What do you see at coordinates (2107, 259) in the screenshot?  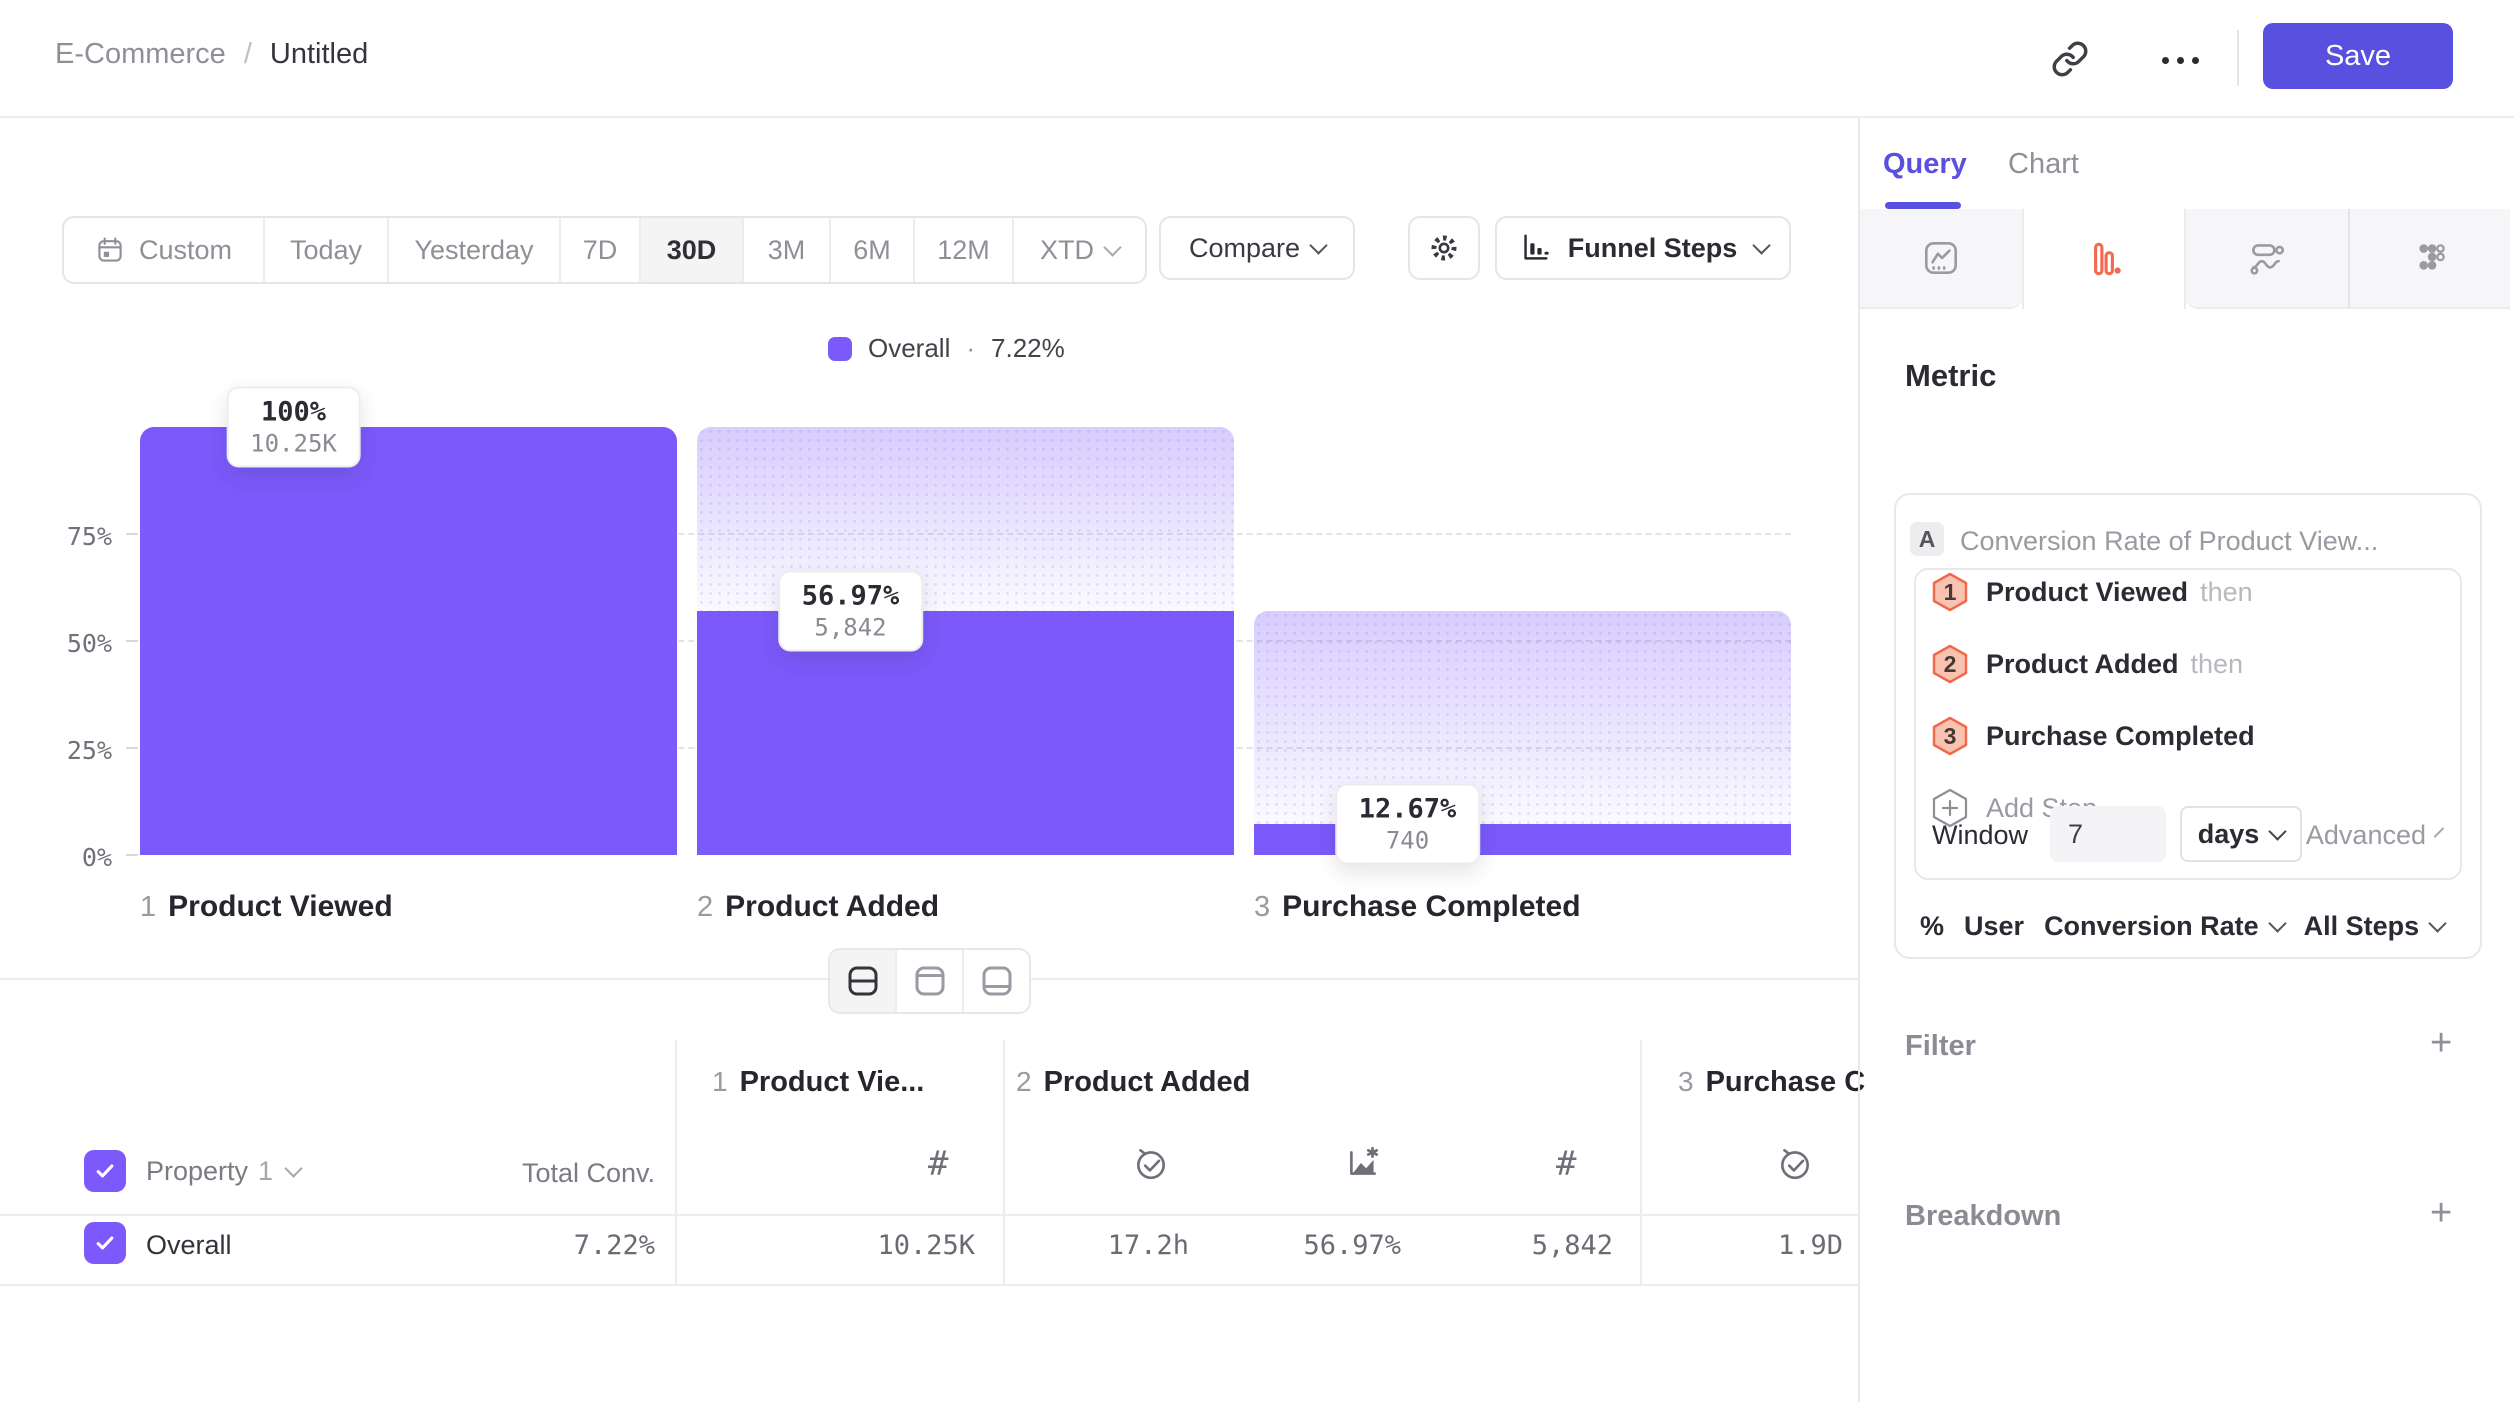 I see `funnel-bars-icon` at bounding box center [2107, 259].